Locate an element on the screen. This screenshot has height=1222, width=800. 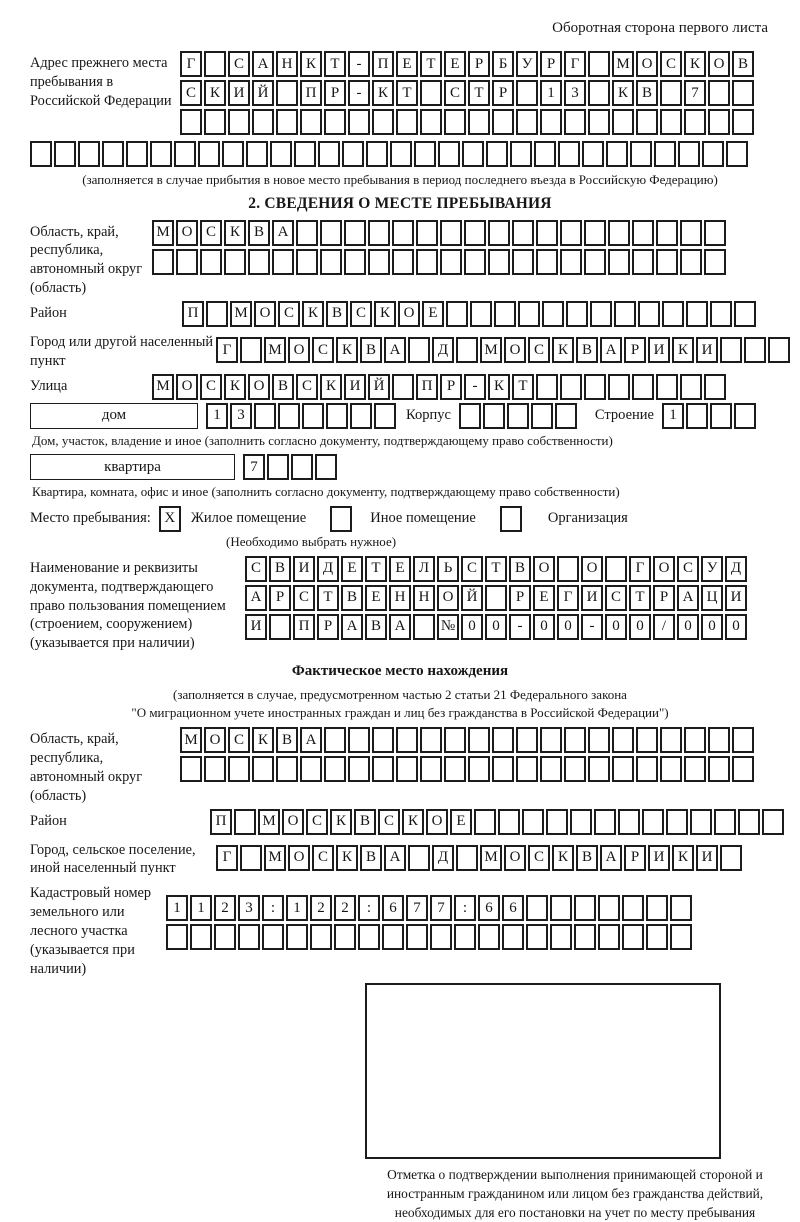
form-cell: Л is located at coordinates (424, 568).